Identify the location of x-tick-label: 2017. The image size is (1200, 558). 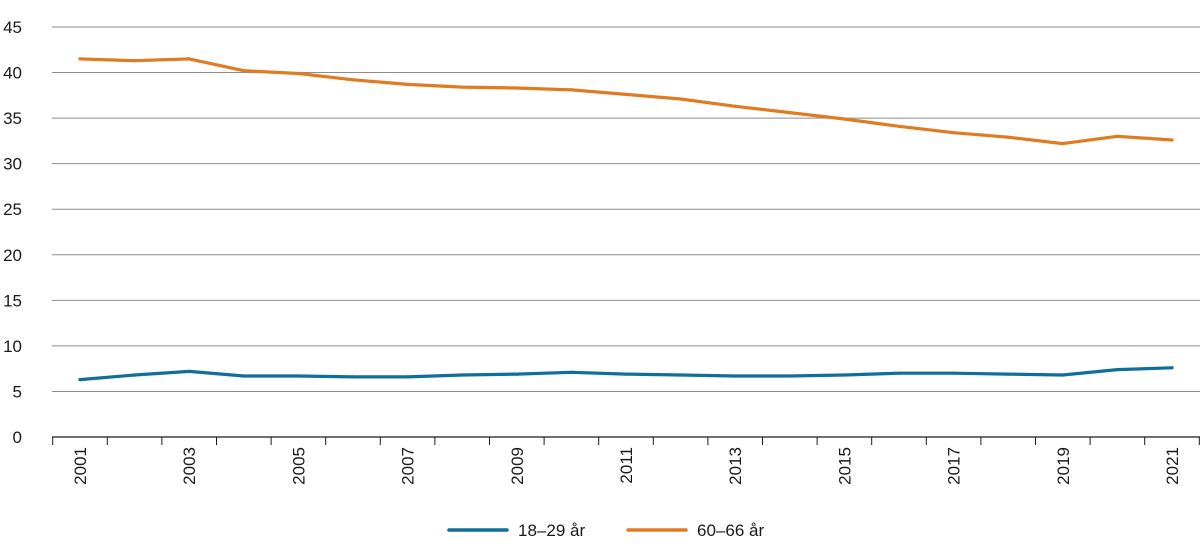
(954, 466).